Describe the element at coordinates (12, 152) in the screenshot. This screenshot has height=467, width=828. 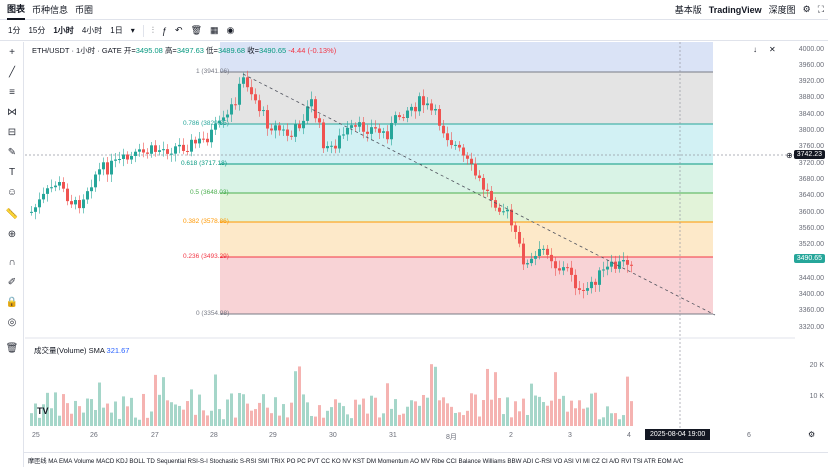
I see `brush-icon: ✎` at that location.